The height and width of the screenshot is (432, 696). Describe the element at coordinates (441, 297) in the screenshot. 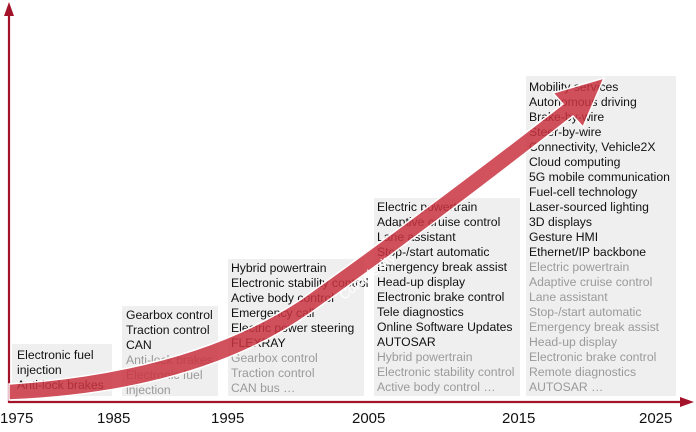

I see `new-feature-item: Electronic brake control` at that location.